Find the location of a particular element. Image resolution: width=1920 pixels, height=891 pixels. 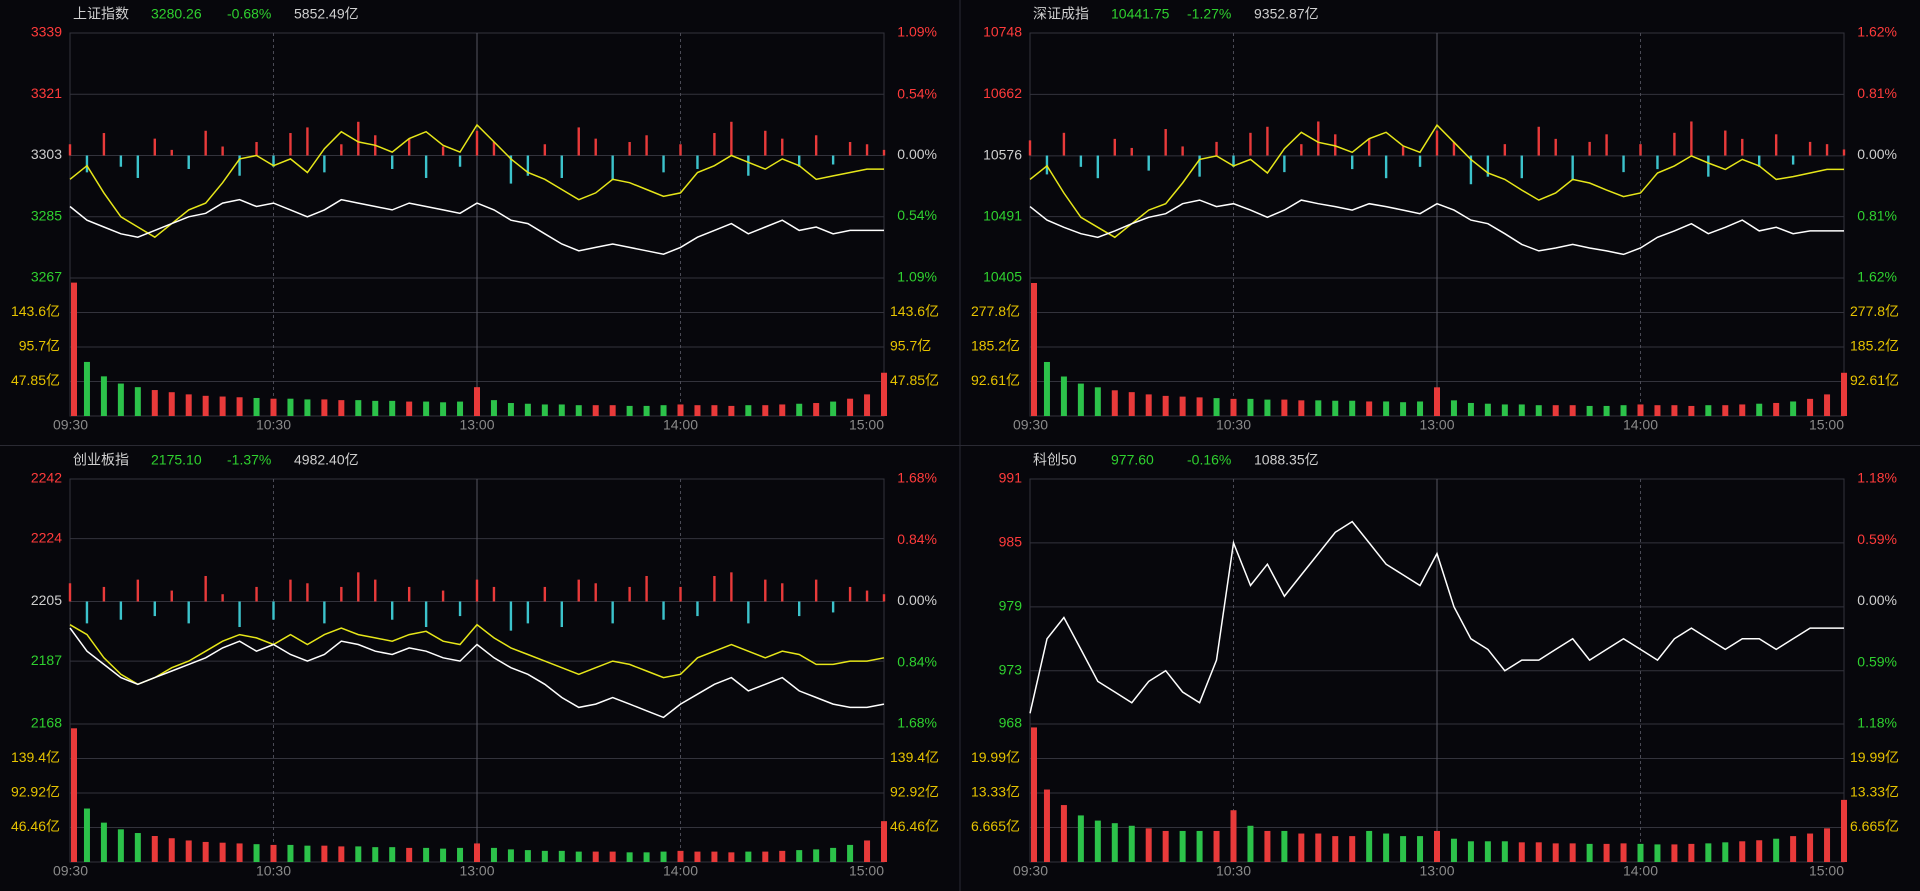

y2-tick-label: 1.62% is located at coordinates (1877, 277).